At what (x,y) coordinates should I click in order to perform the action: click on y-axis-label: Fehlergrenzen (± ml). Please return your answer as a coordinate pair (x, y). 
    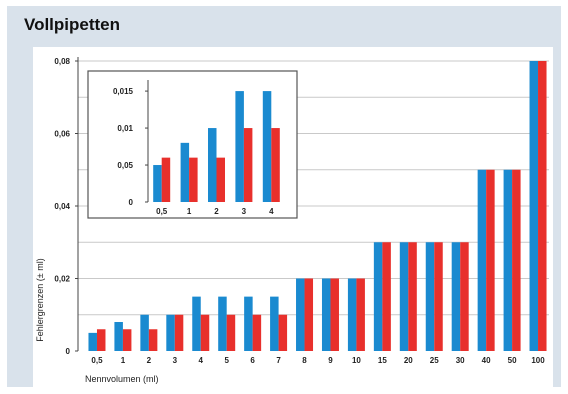
    Looking at the image, I should click on (40, 299).